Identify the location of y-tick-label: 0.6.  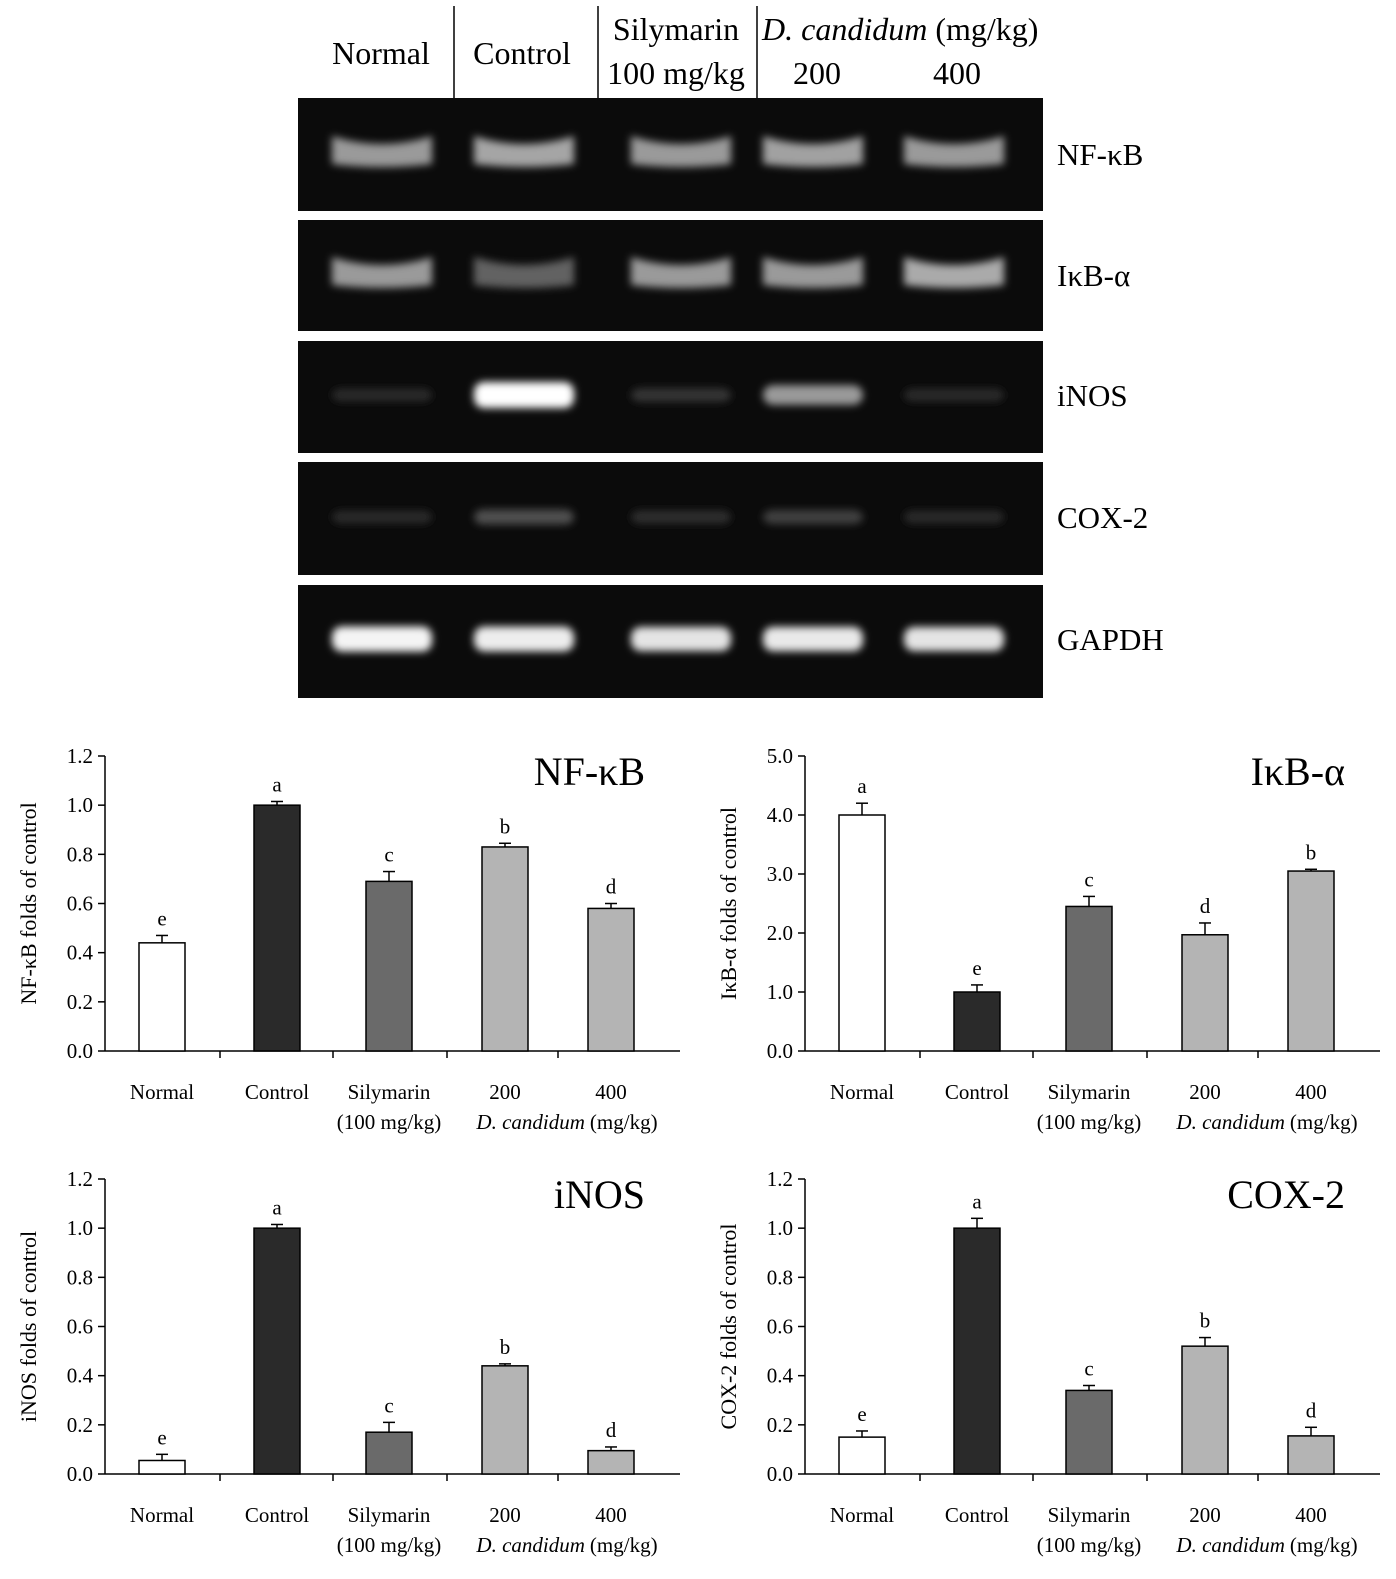
(80, 1327).